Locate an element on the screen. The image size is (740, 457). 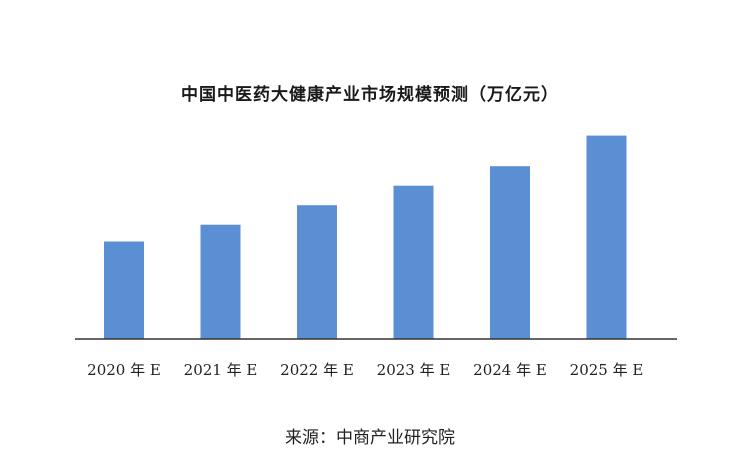
x-tick-label: 2024 年 E is located at coordinates (510, 370).